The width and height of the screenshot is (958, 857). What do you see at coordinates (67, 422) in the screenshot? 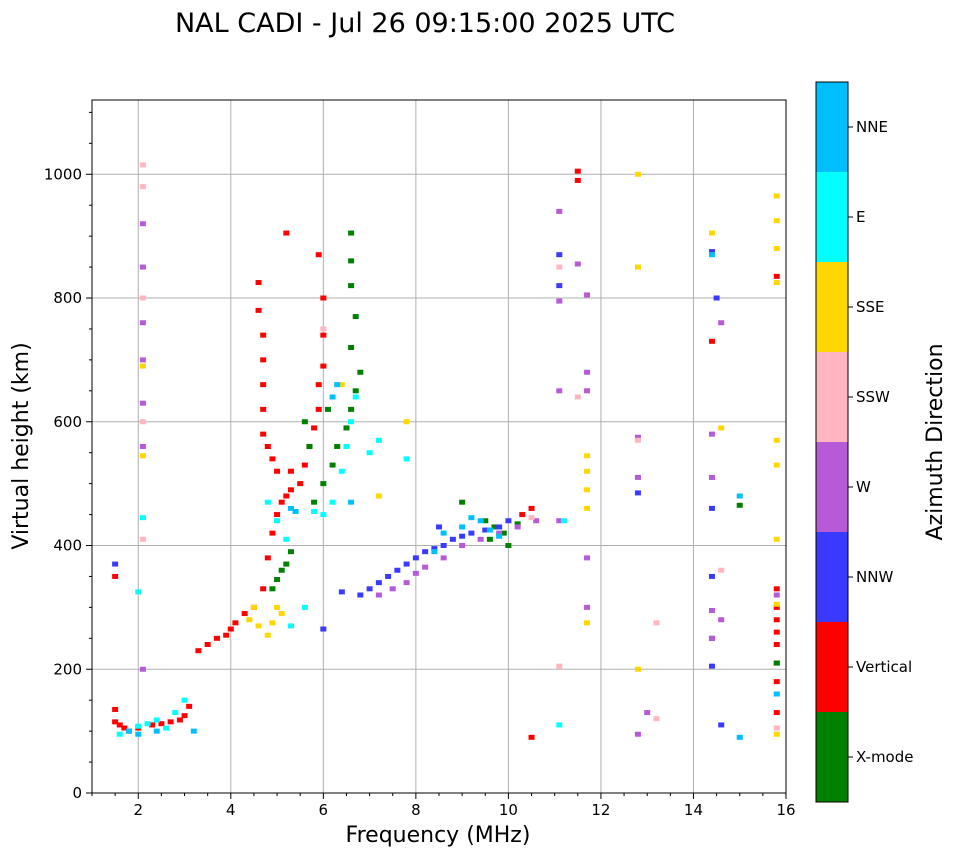
I see `y-tick-label: 600` at bounding box center [67, 422].